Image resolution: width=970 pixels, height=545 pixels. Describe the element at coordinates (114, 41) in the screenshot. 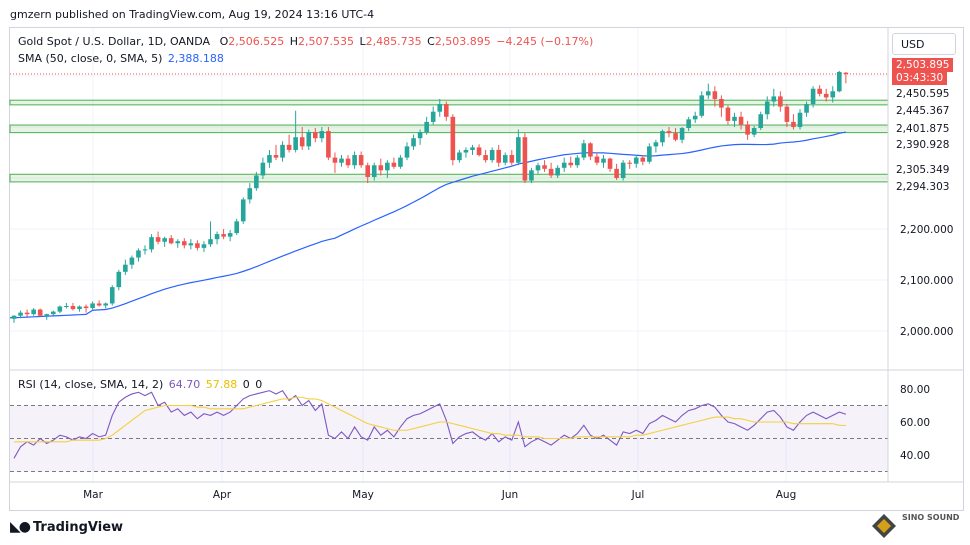

I see `symbol-label: Gold Spot / U.S. Dollar, 1D, OANDA` at that location.